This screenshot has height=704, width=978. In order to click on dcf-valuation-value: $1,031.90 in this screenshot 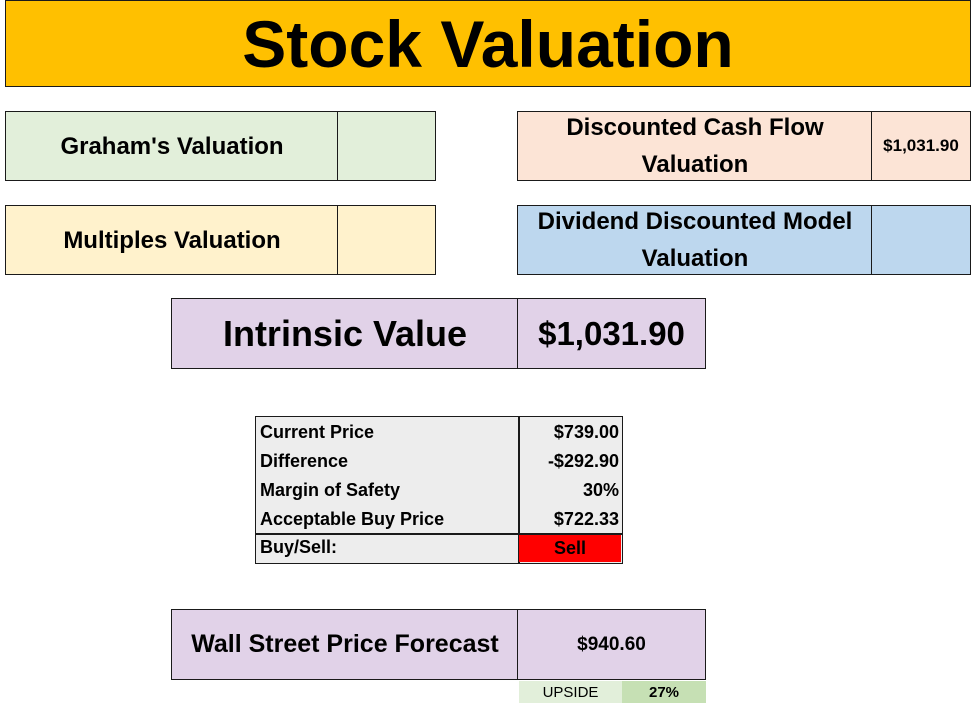, I will do `click(921, 146)`.